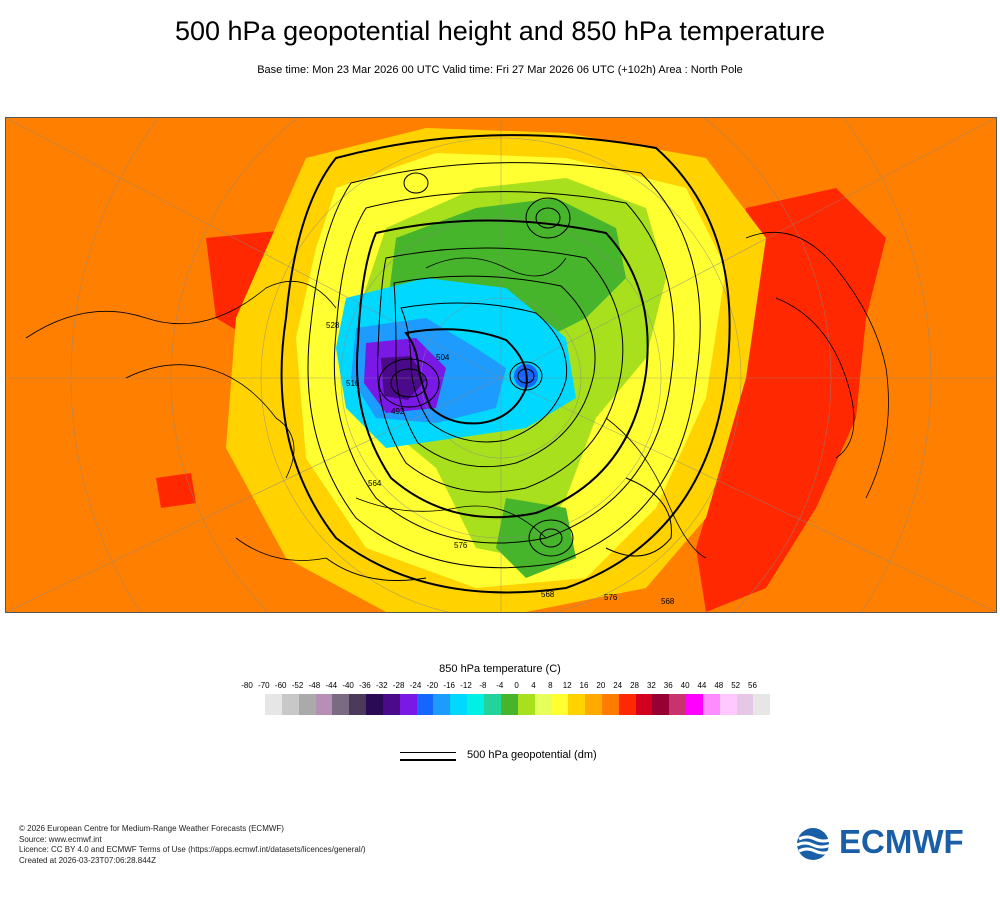 This screenshot has height=900, width=1000. I want to click on legend-tick-label: 48, so click(719, 685).